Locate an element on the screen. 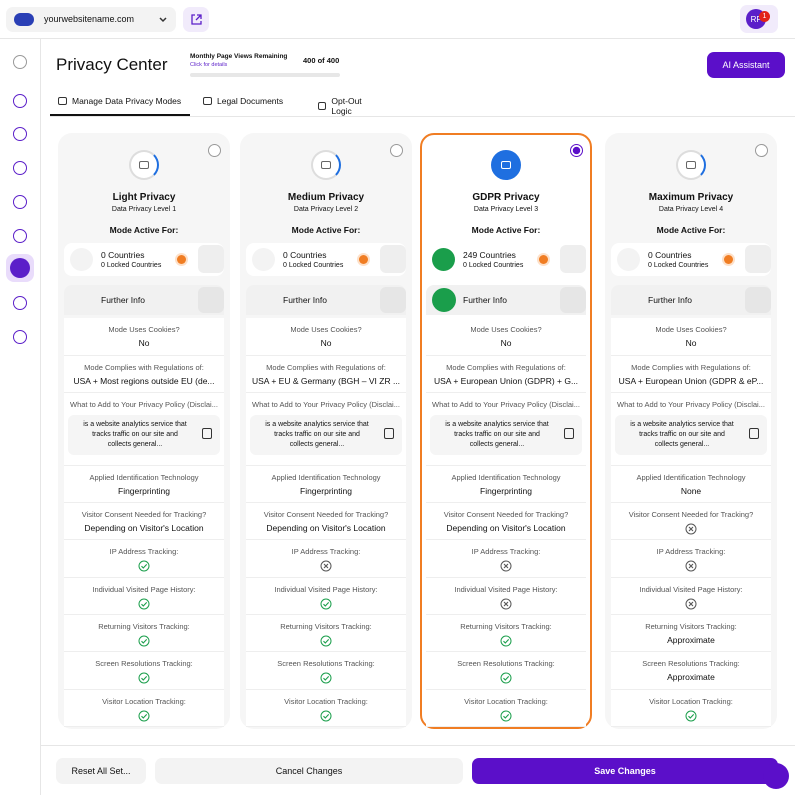  row-label: Visitor Consent Needed for Tracking? is located at coordinates (506, 514).